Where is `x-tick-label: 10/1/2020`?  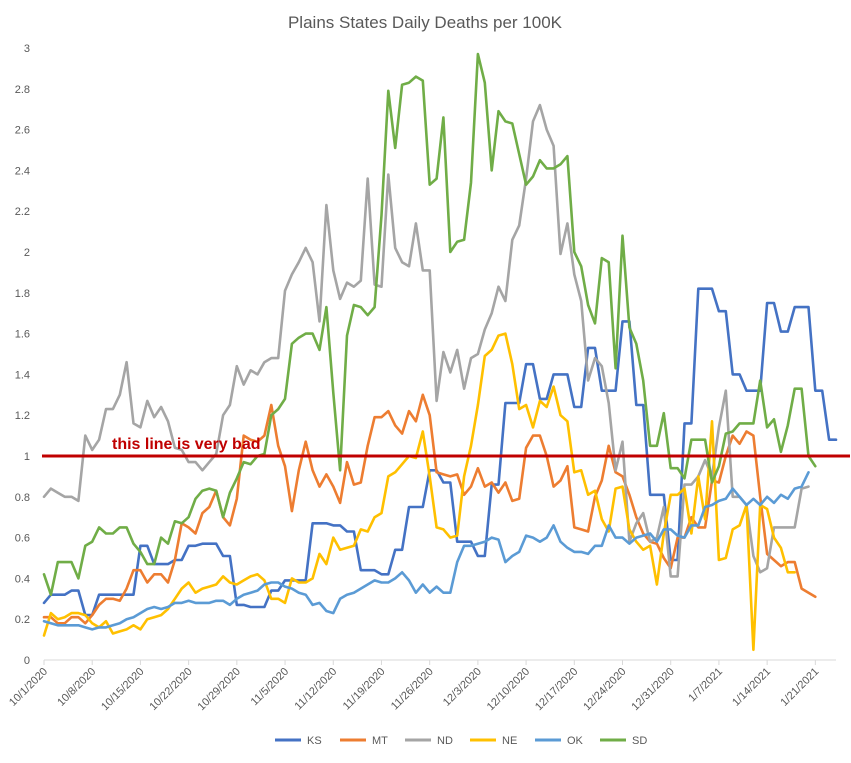 x-tick-label: 10/1/2020 is located at coordinates (28, 687).